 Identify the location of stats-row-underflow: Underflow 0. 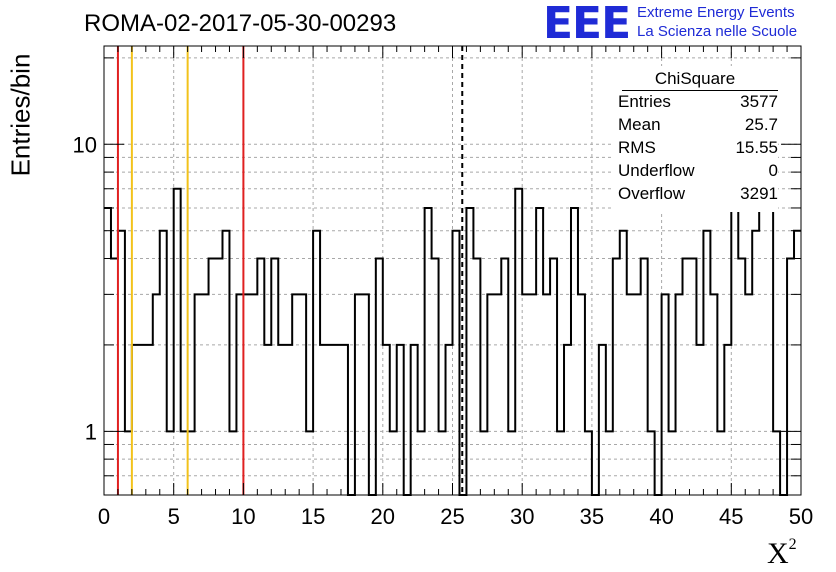
(698, 172).